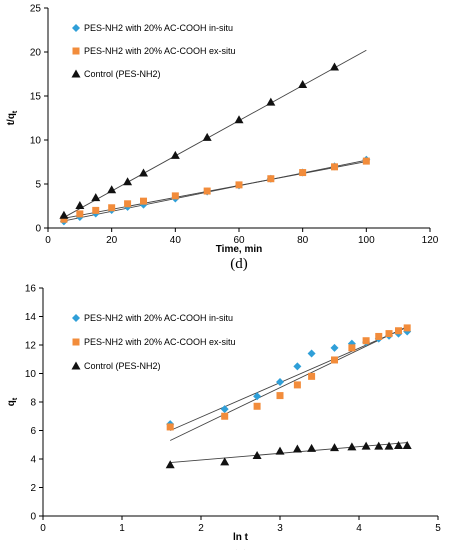 This screenshot has height=550, width=457. I want to click on y-tick-label-d: 15, so click(36, 97).